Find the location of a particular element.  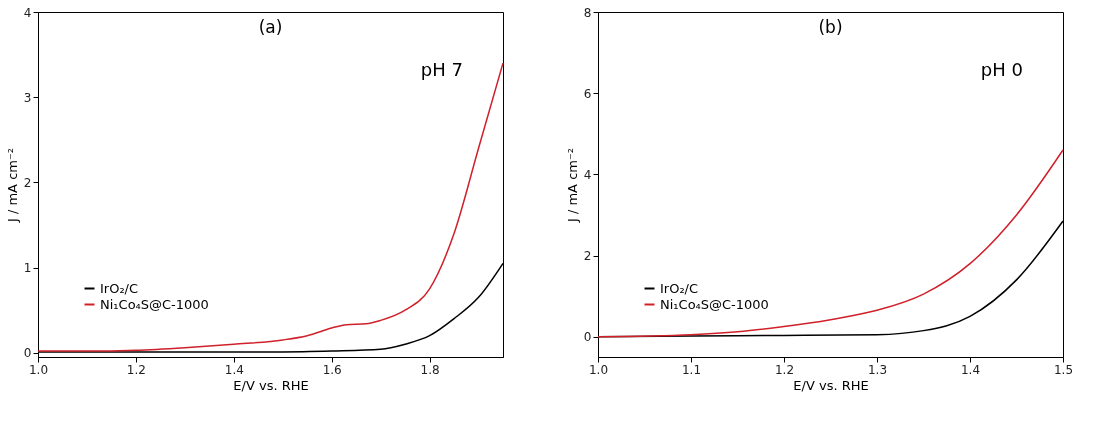

y-tick-label: 6 is located at coordinates (587, 93).